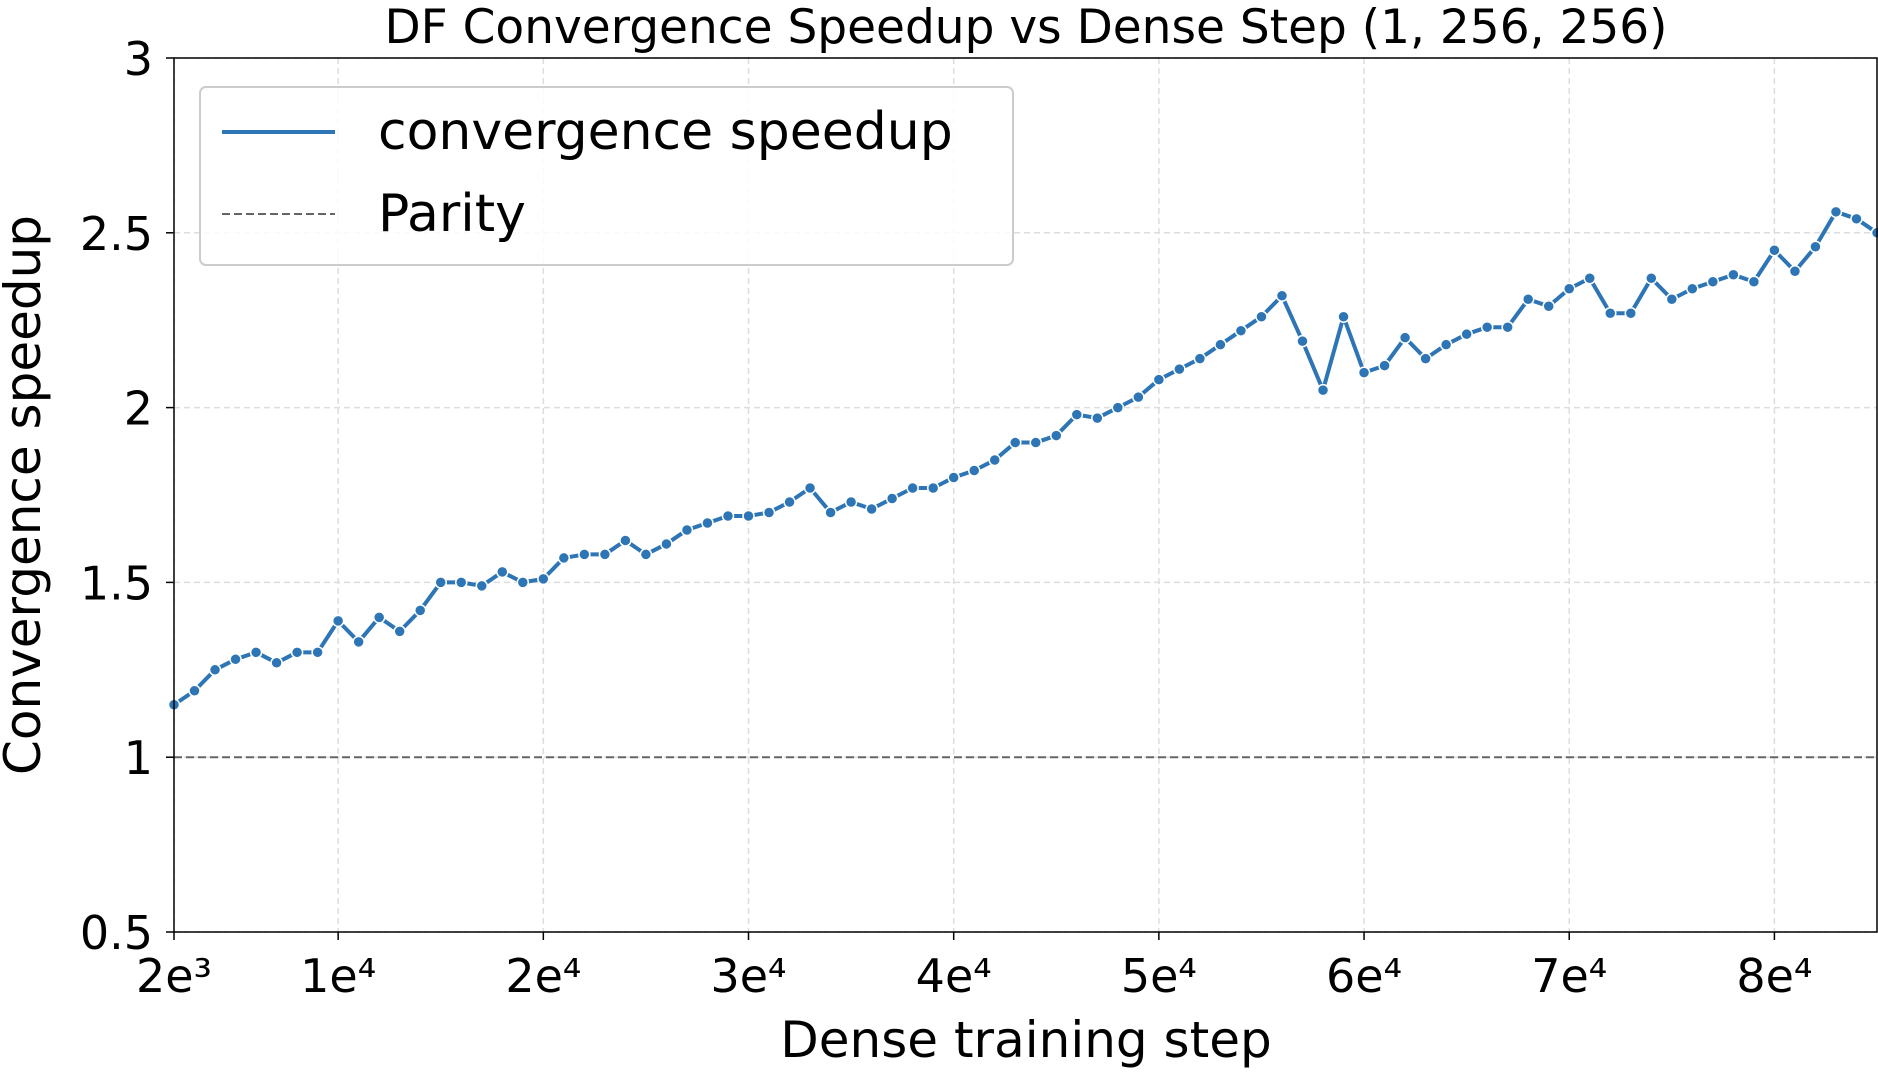 This screenshot has width=1878, height=1072. What do you see at coordinates (338, 976) in the screenshot?
I see `x-tick-label: 1e⁴` at bounding box center [338, 976].